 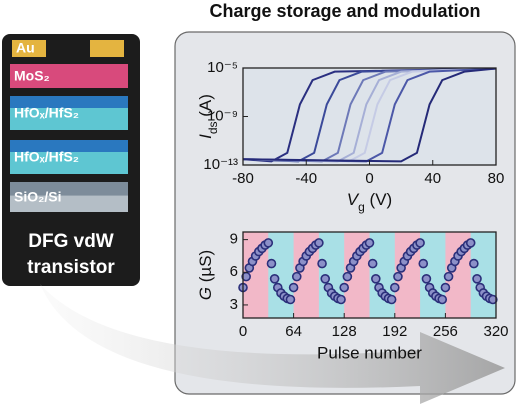 What do you see at coordinates (234, 239) in the screenshot?
I see `y-tick-label: 9` at bounding box center [234, 239].